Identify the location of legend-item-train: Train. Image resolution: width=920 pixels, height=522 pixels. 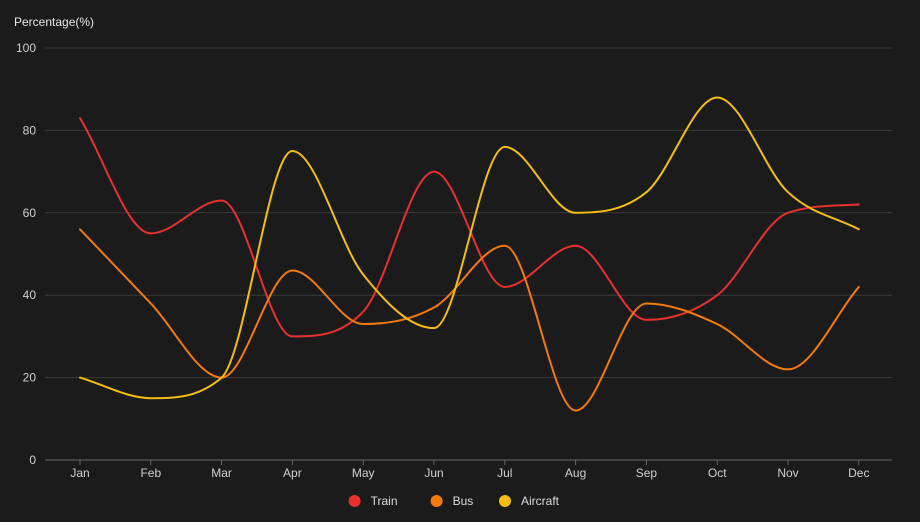
(373, 501).